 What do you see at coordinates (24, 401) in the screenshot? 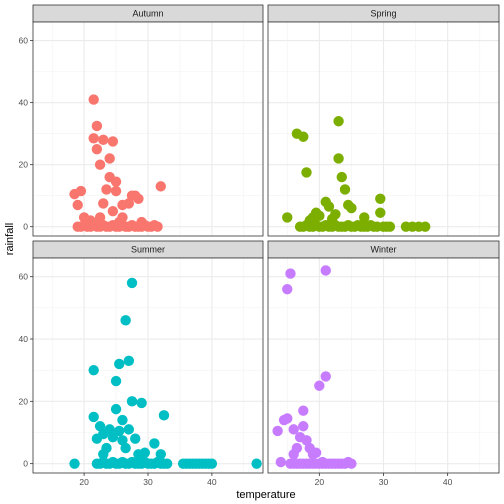
I see `y-tick-label: 20` at bounding box center [24, 401].